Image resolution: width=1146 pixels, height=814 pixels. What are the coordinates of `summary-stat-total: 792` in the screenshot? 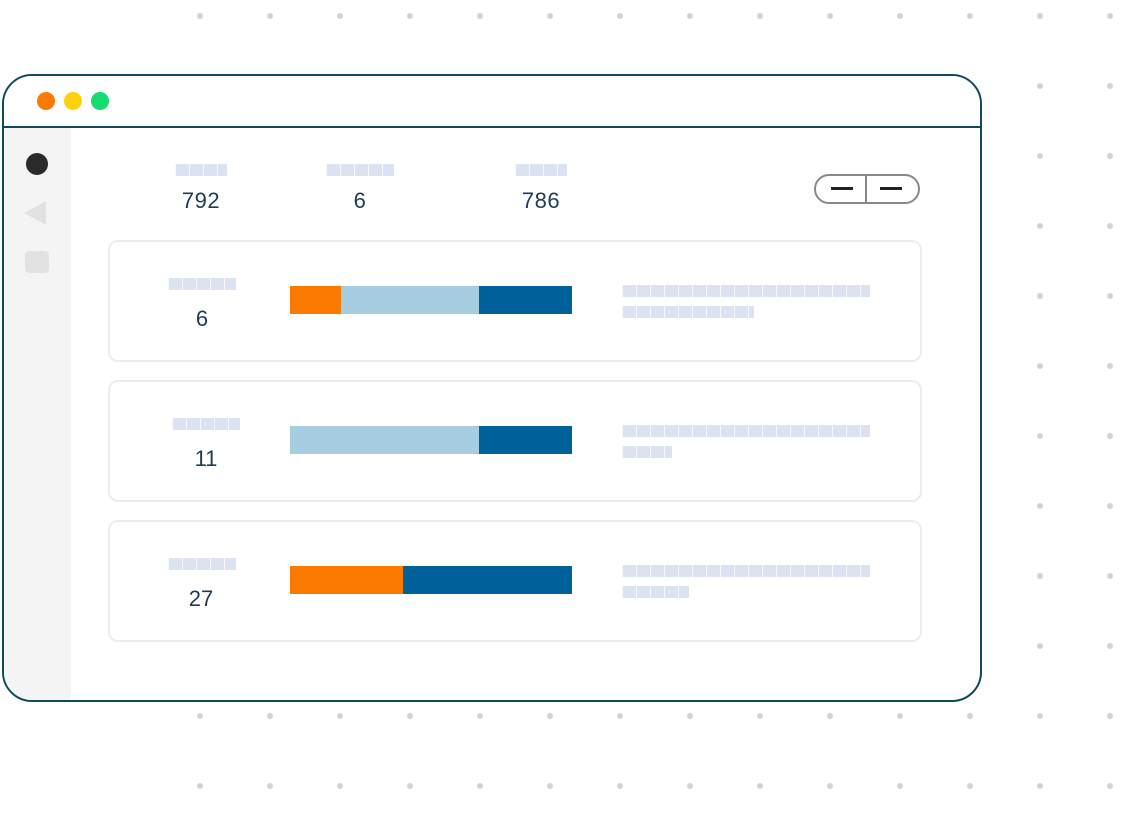 It's located at (201, 189).